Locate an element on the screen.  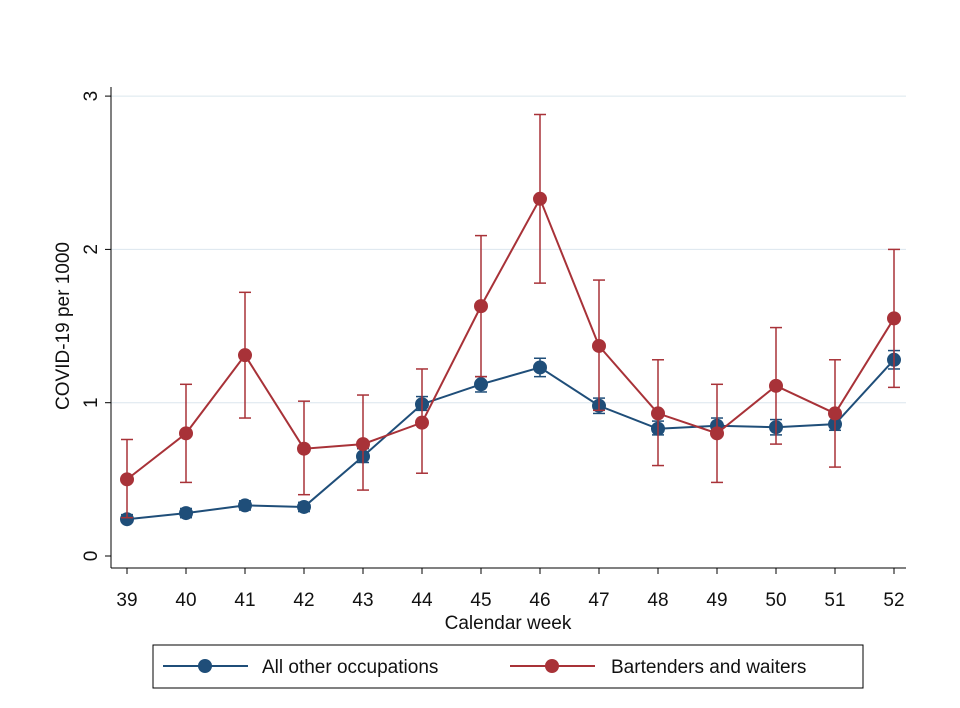
legend-marker-bartenders is located at coordinates (552, 666).